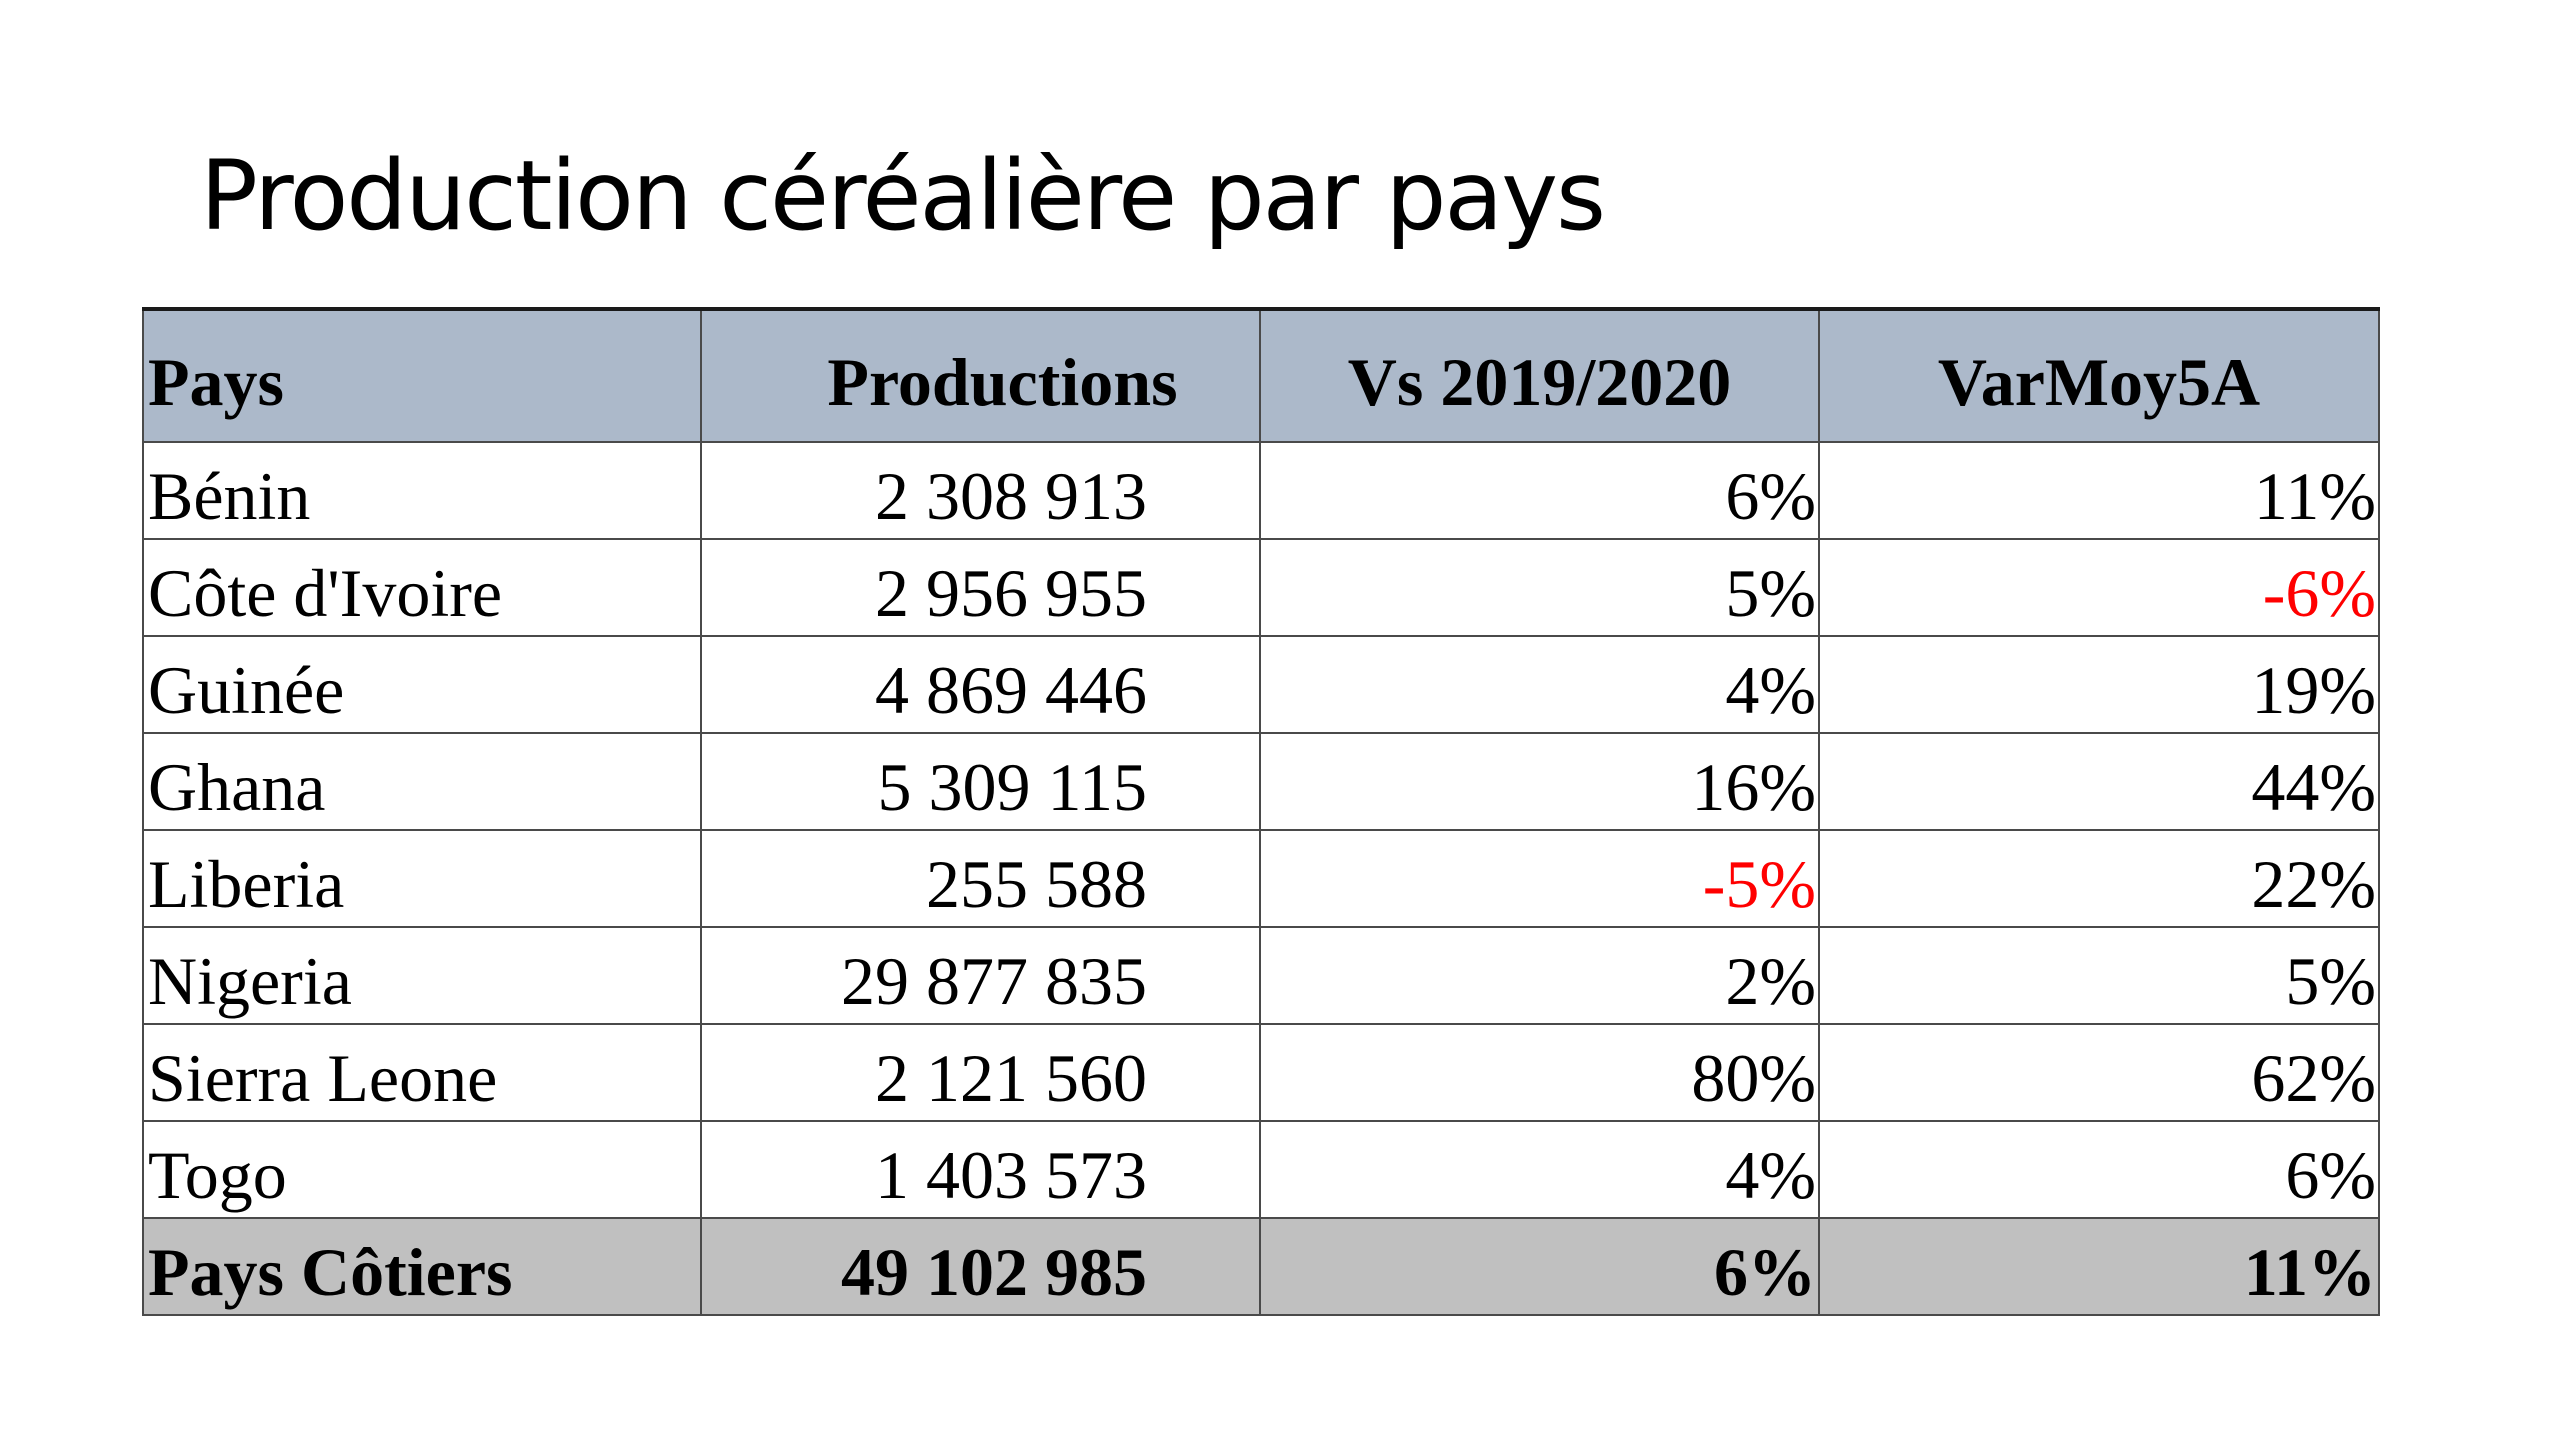 The image size is (2560, 1440). What do you see at coordinates (1539, 1072) in the screenshot?
I see `cell-vs-2019-2020: 80%` at bounding box center [1539, 1072].